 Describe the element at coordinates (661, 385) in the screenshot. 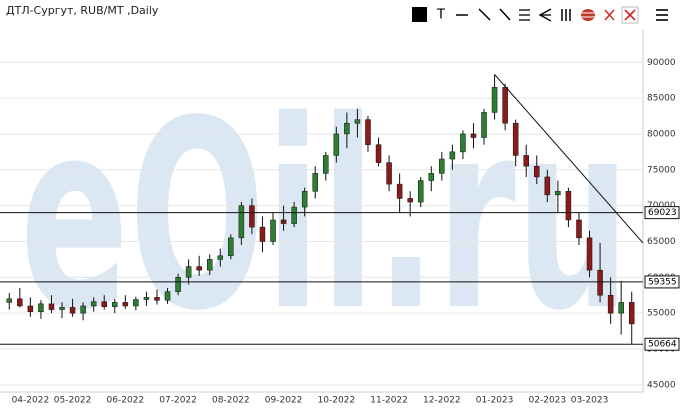

I see `y-tick-label: 45000` at that location.